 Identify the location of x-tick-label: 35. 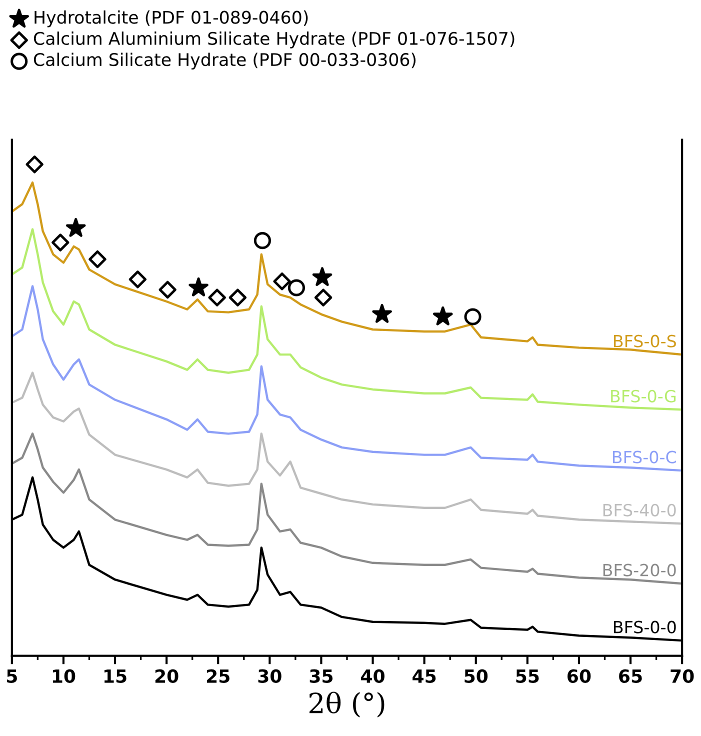
(321, 676).